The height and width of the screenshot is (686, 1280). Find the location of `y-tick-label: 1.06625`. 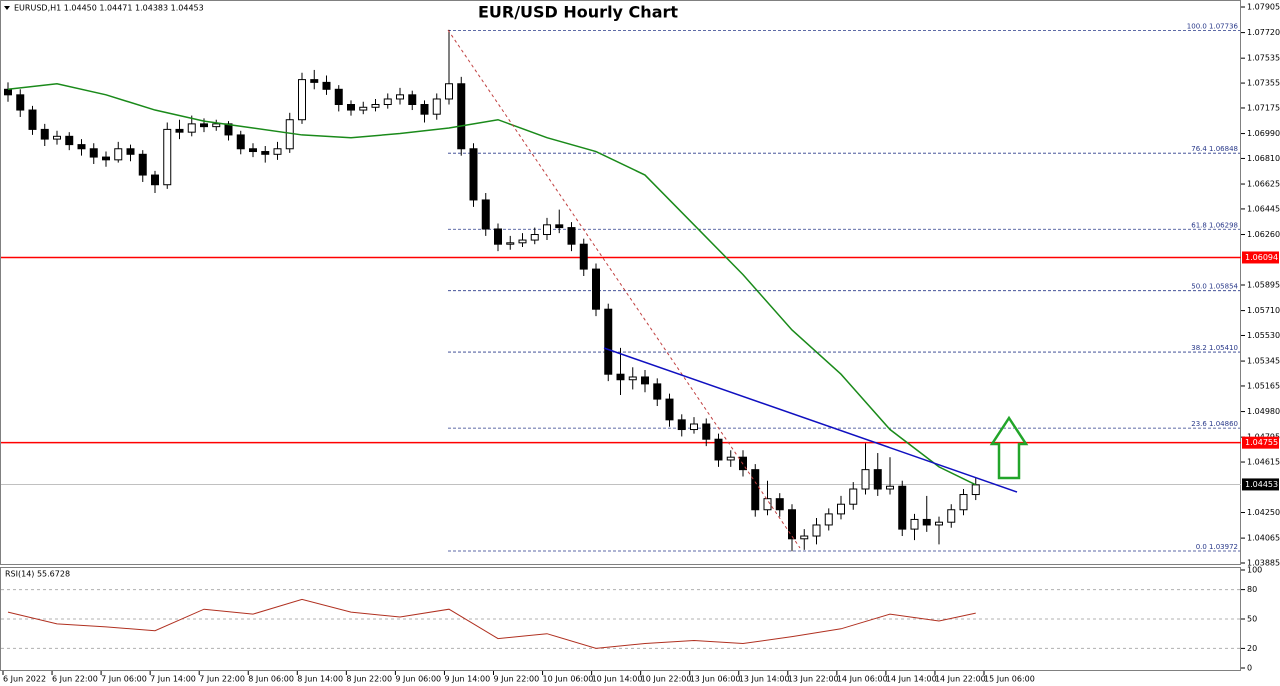

y-tick-label: 1.06625 is located at coordinates (1263, 184).